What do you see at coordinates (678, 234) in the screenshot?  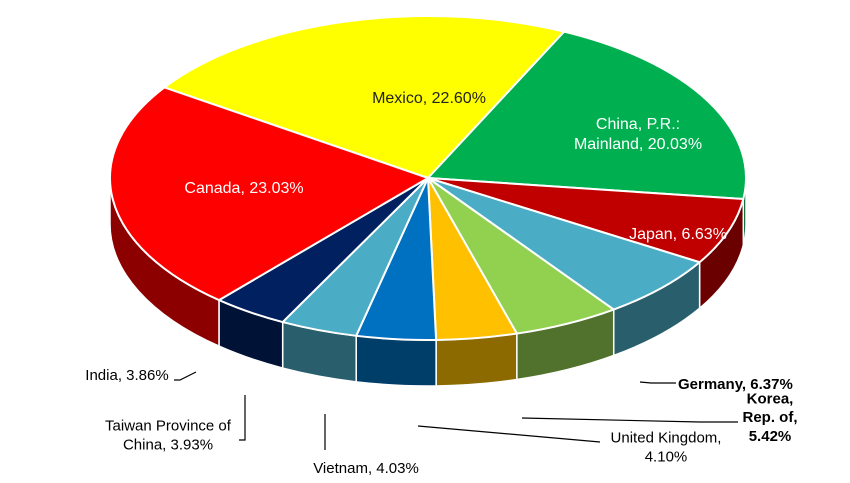 I see `slice-label-2: Japan, 6.63%` at bounding box center [678, 234].